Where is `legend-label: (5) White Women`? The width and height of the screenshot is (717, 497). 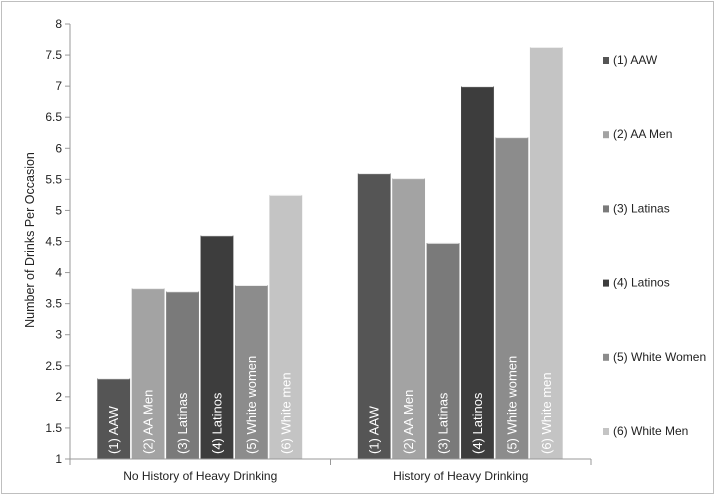
legend-label: (5) White Women is located at coordinates (659, 357).